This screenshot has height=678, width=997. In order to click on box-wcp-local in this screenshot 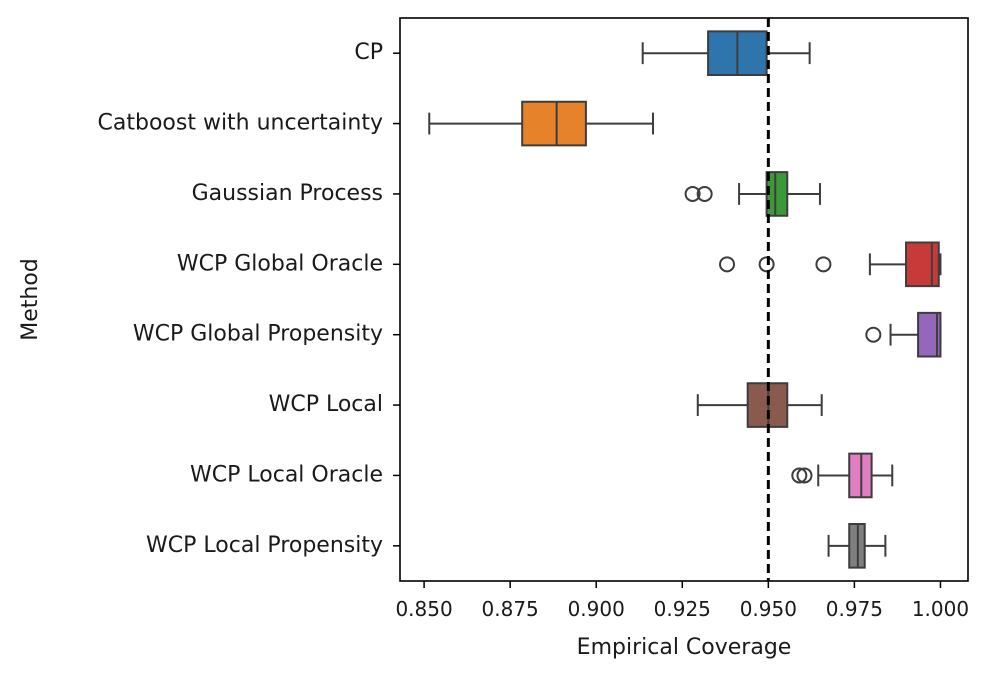, I will do `click(759, 405)`.